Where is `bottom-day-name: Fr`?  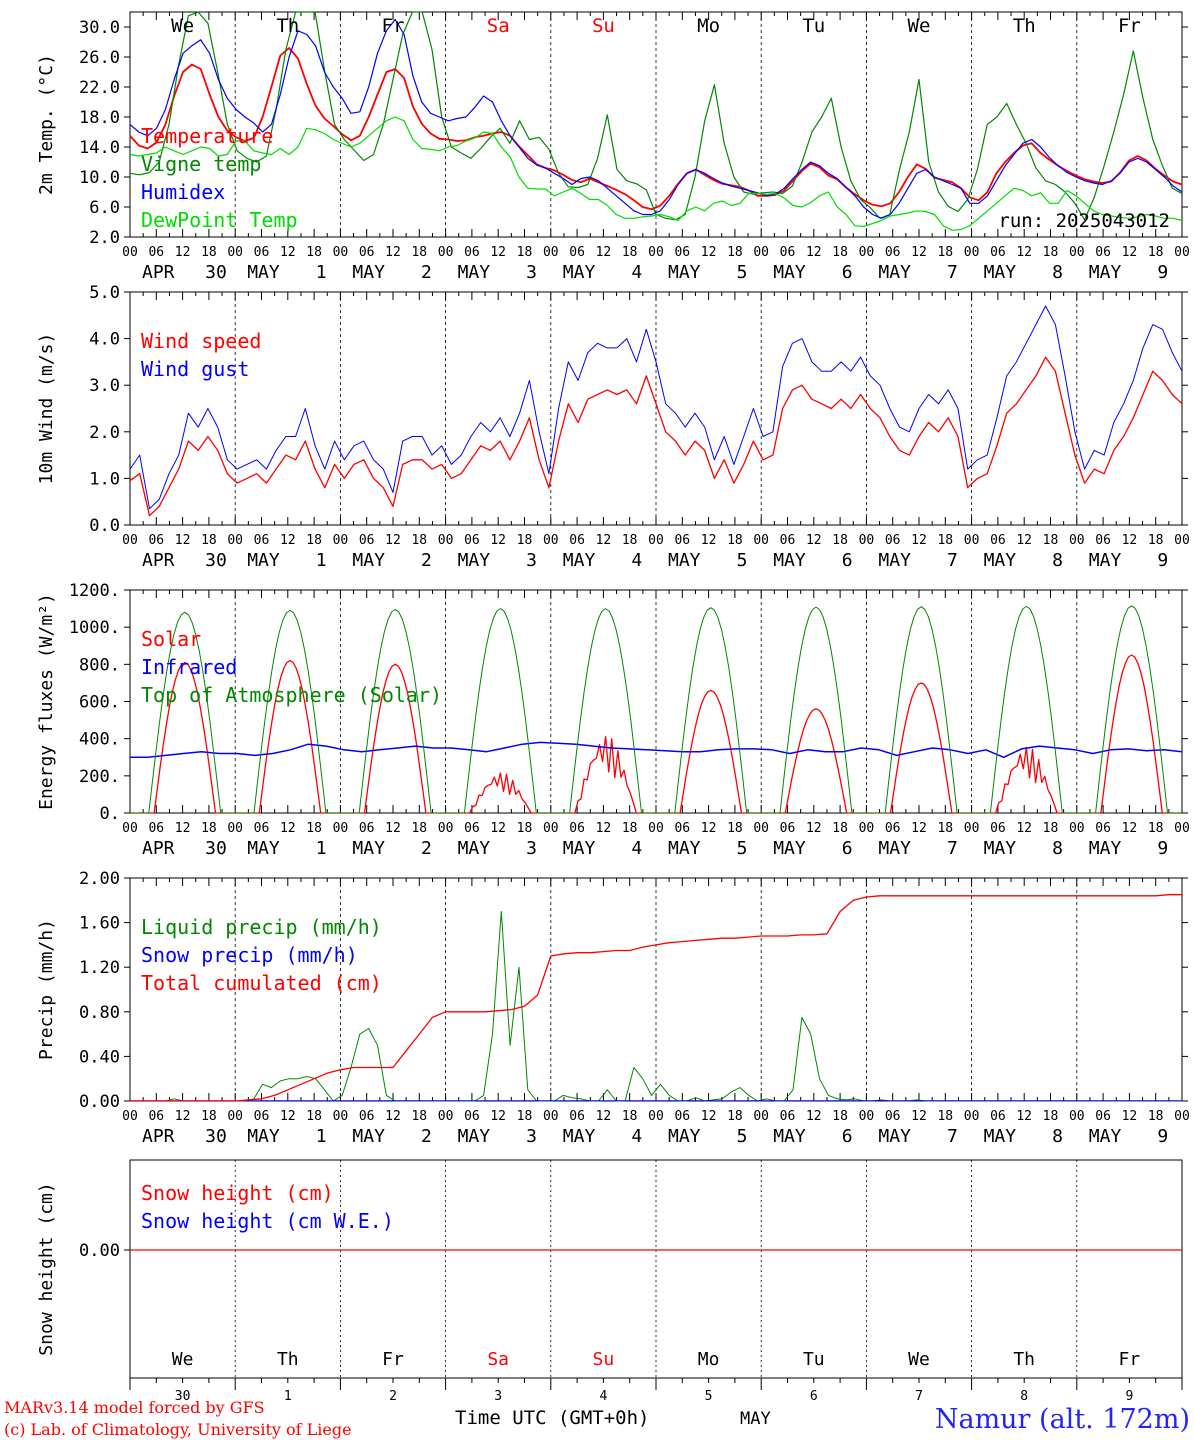
bottom-day-name: Fr is located at coordinates (1130, 1359).